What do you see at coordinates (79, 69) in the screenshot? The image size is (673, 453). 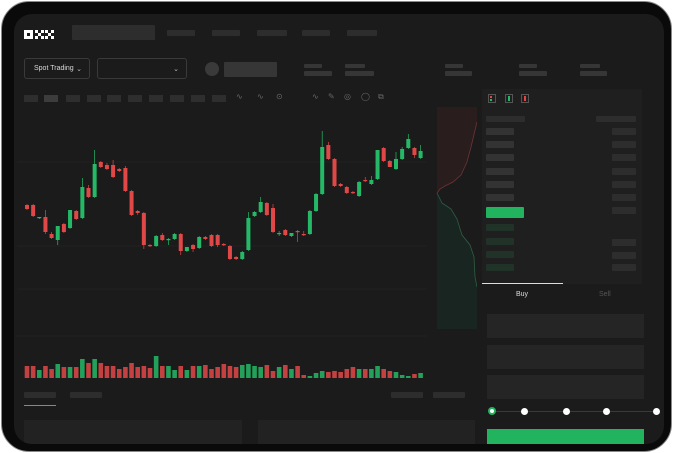 I see `chevron-down-icon: ⌄` at bounding box center [79, 69].